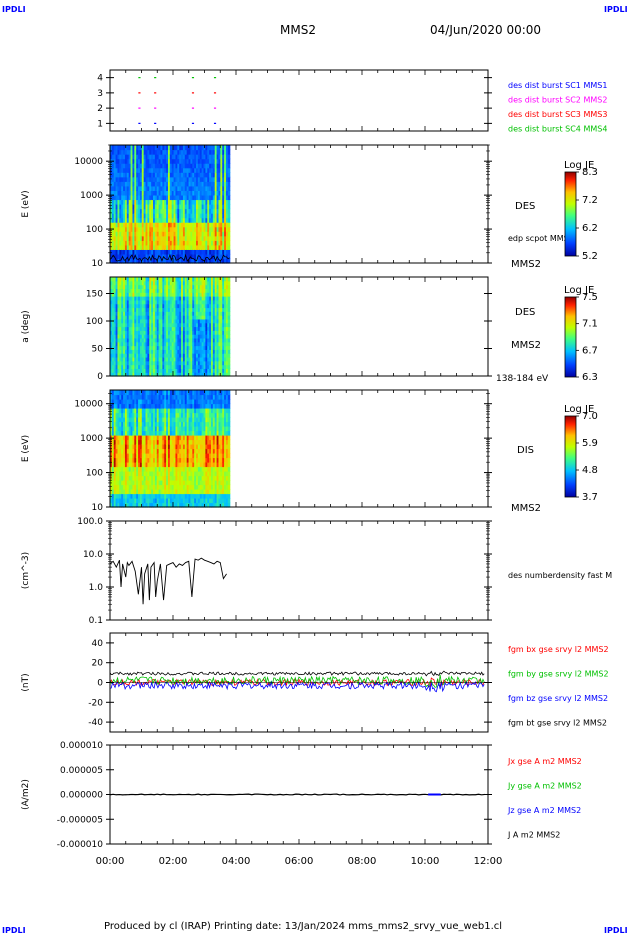 The image size is (630, 934). Describe the element at coordinates (590, 377) in the screenshot. I see `colorbar-tick-label: 6.3` at that location.